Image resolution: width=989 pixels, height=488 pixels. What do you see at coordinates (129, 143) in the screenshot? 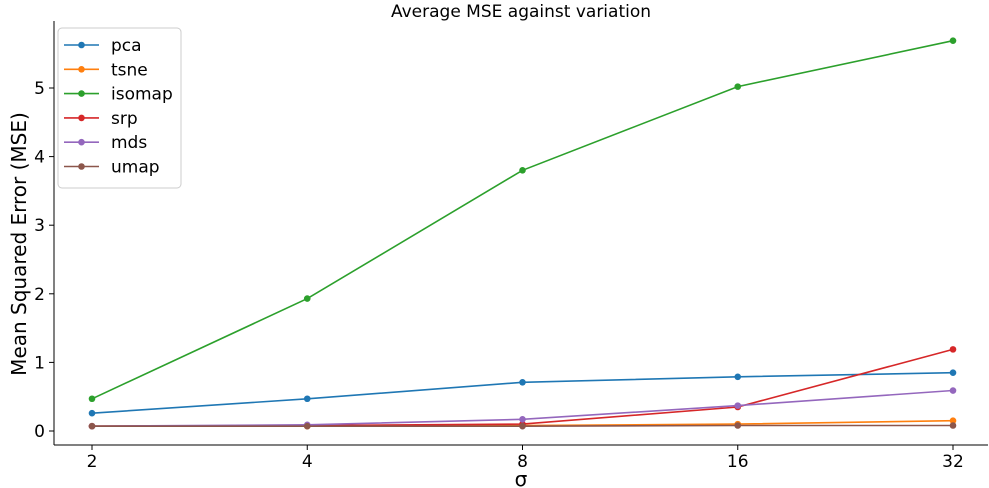
I see `legend-label-mds: mds` at bounding box center [129, 143].